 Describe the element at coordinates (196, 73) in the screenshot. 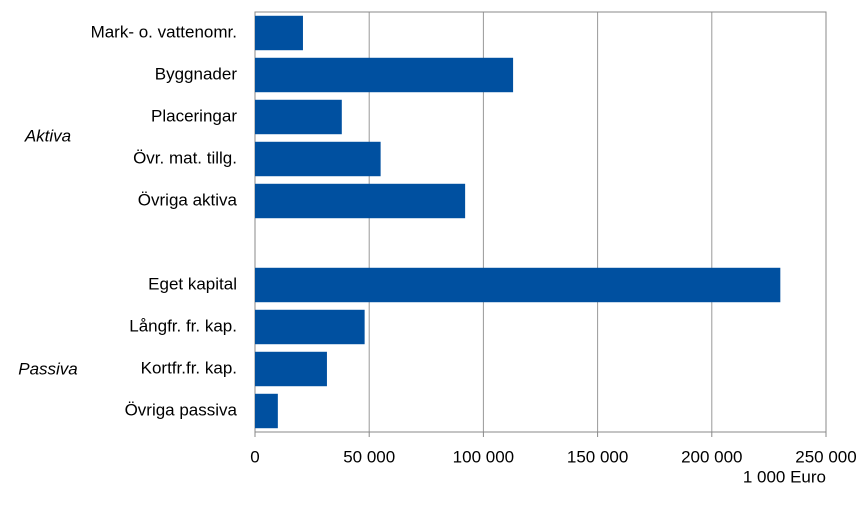

I see `y-tick-label: Byggnader` at that location.